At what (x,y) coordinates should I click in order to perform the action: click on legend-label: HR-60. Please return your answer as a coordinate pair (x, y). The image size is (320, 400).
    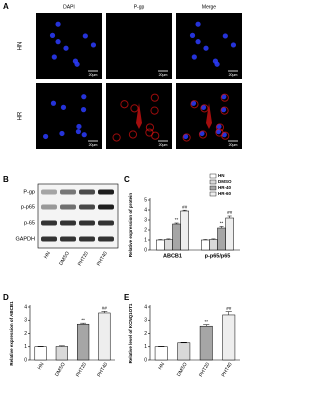
    Looking at the image, I should click on (225, 193).